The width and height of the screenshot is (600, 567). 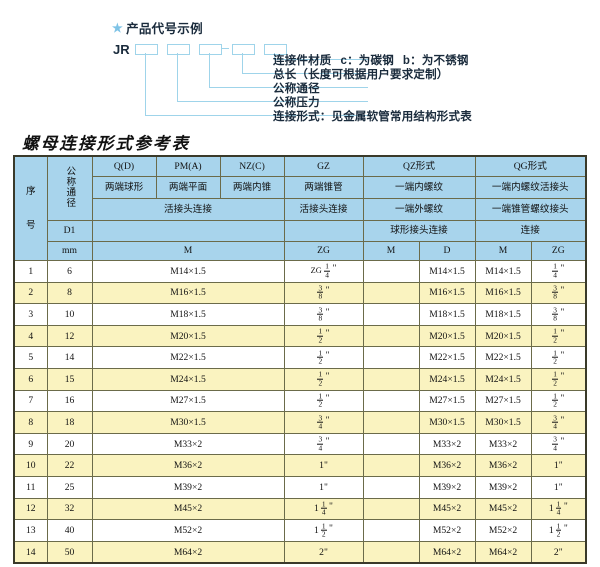 I want to click on cell-qg-zg: 1", so click(x=559, y=487).